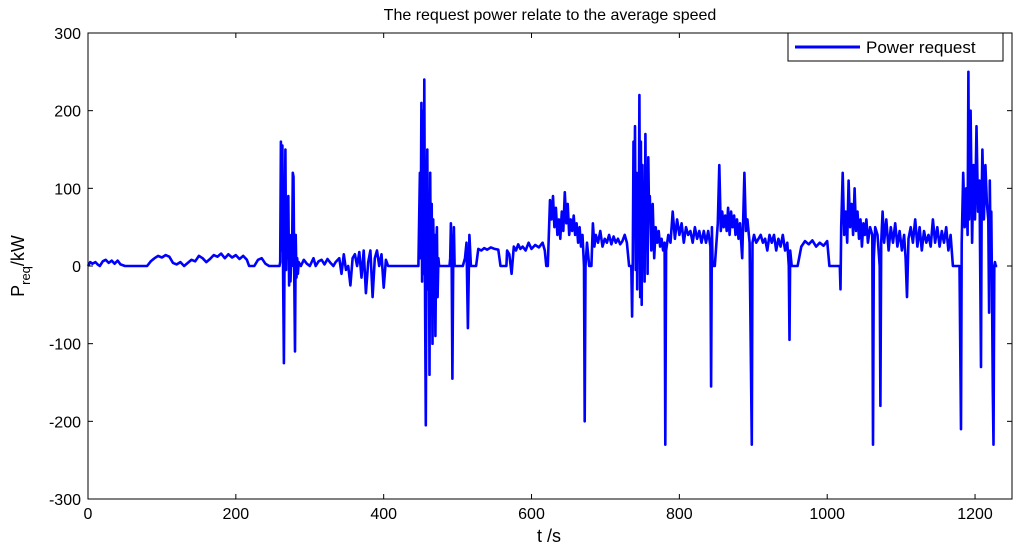 The image size is (1024, 549). I want to click on y-axis-label-unit: /kW, so click(18, 250).